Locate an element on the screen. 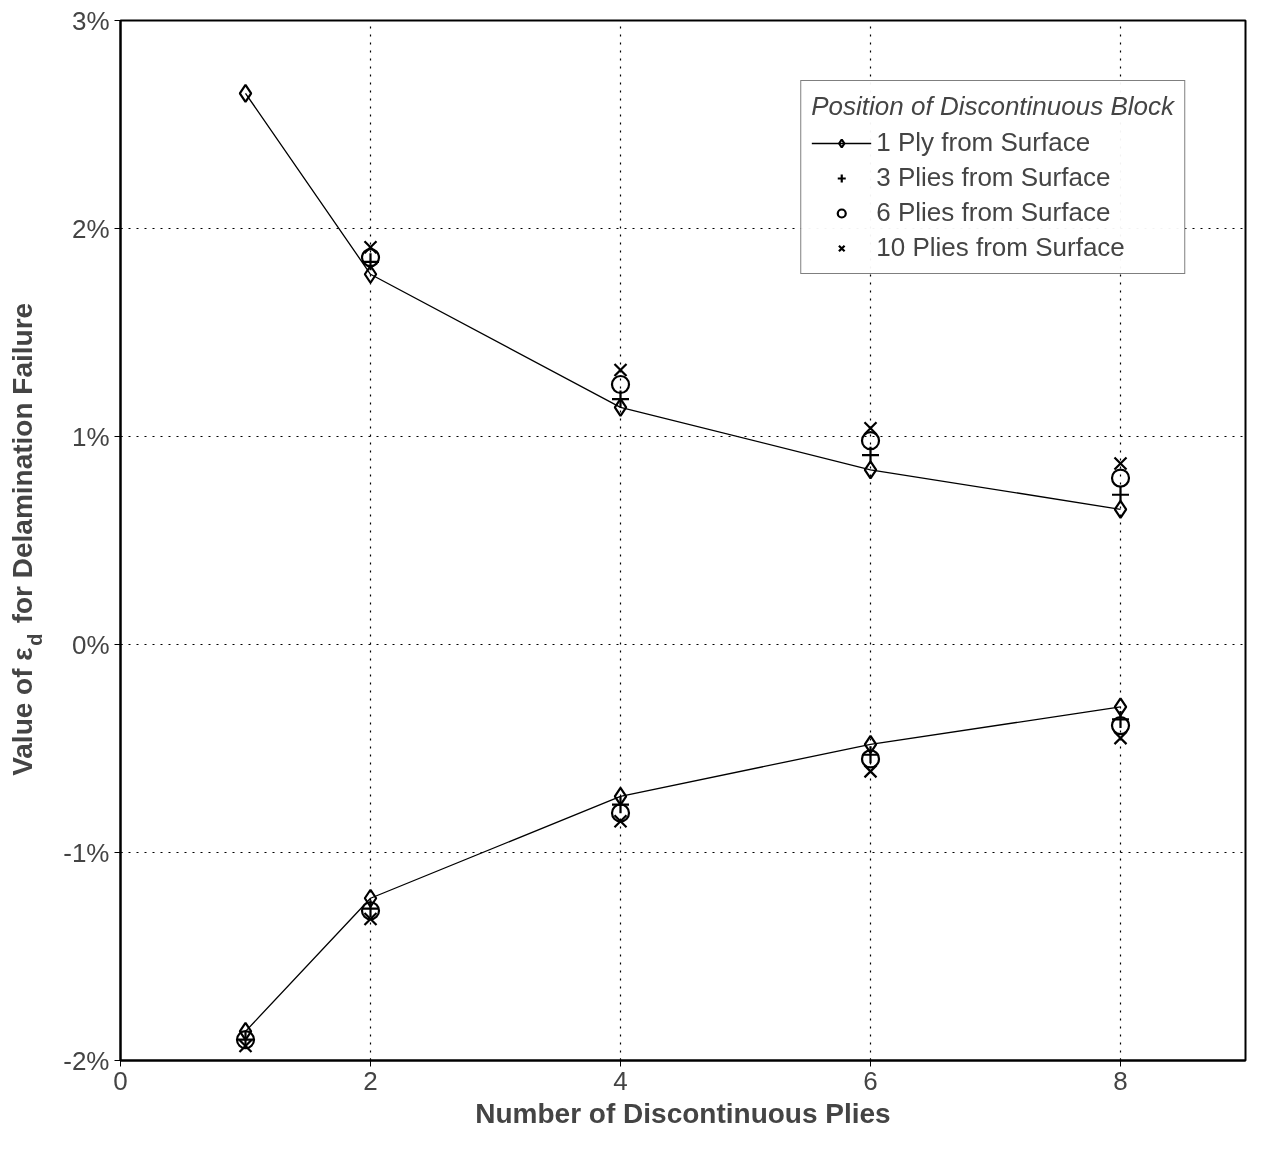 The image size is (1273, 1160). legend-label: 10 Plies from Surface is located at coordinates (1000, 247).